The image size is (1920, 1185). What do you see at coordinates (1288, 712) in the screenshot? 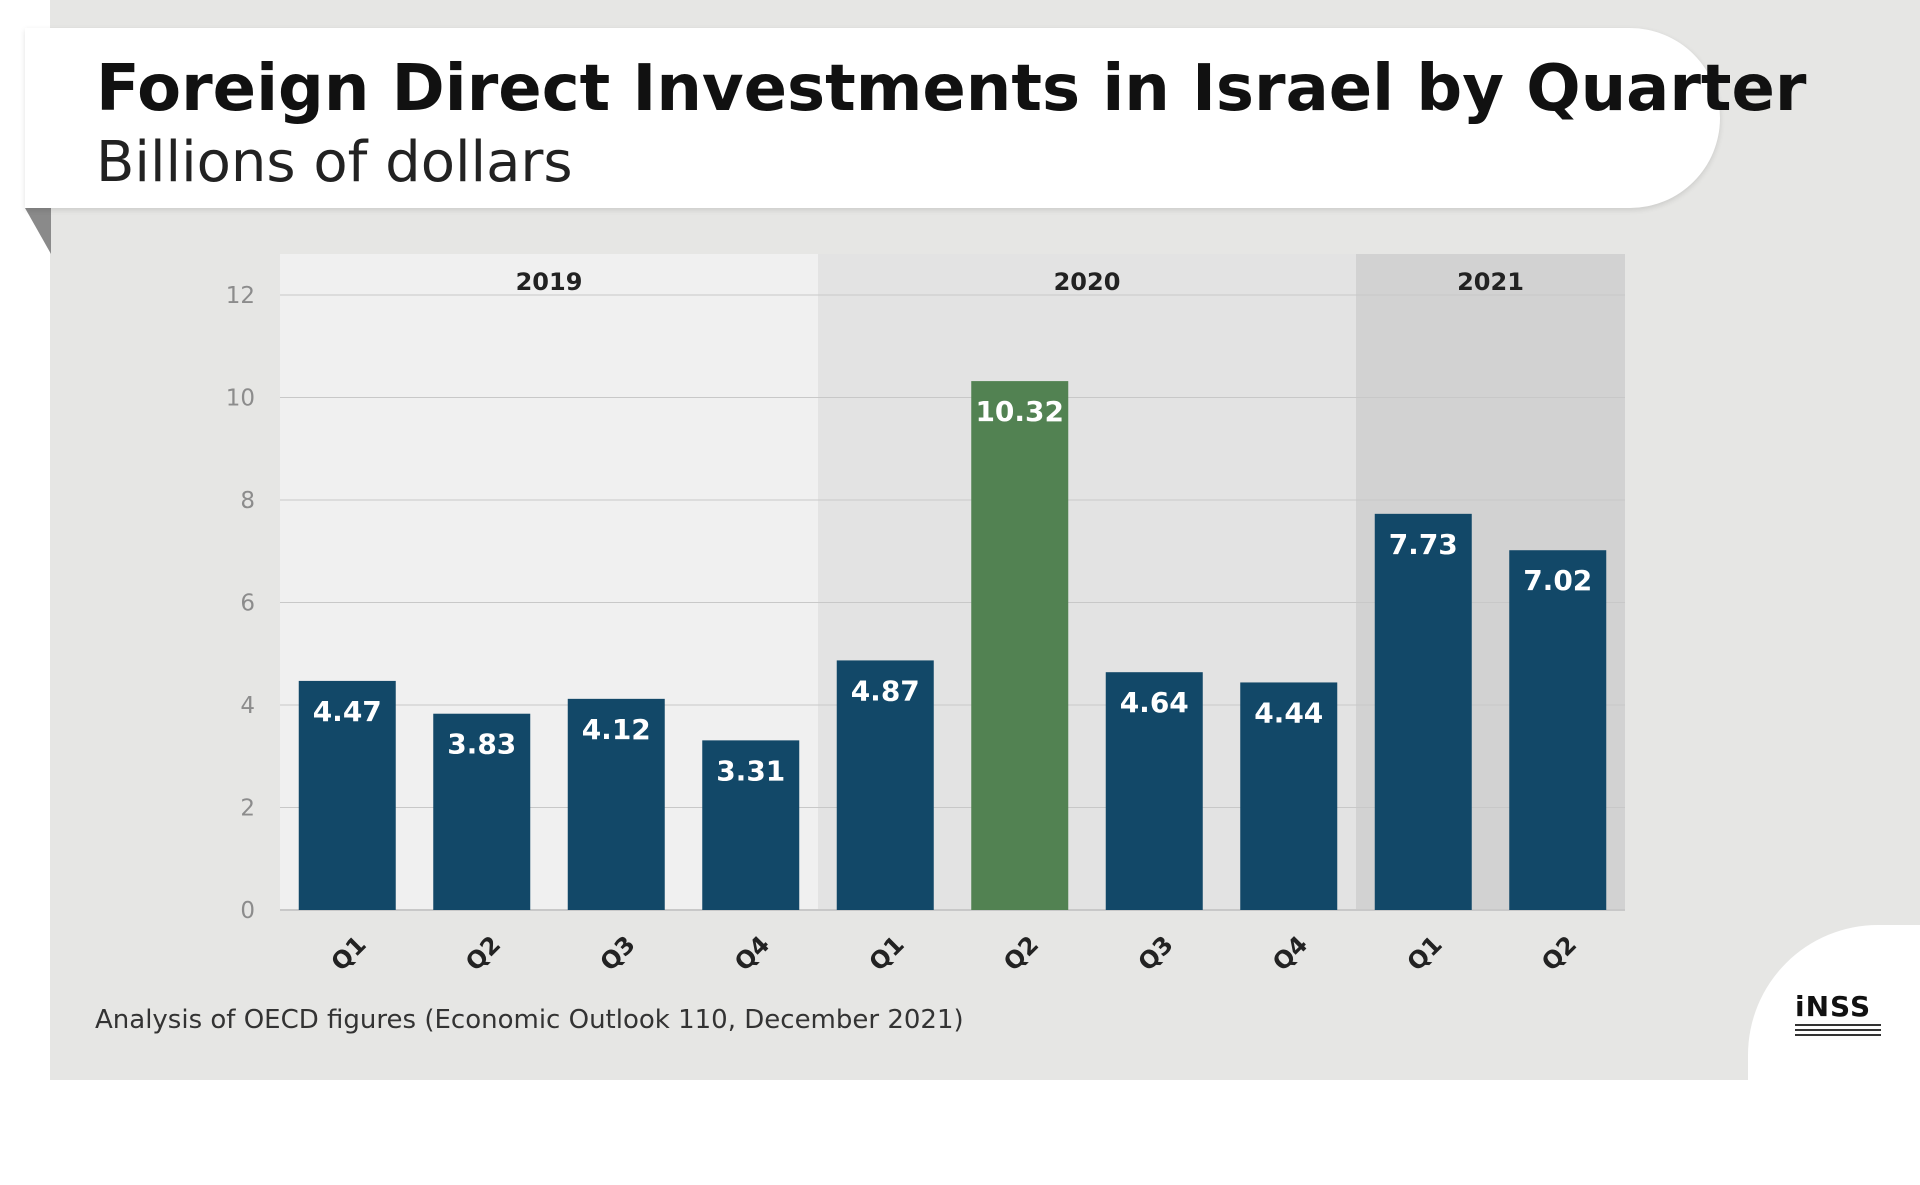
I see `bar-value-label: 4.44` at bounding box center [1288, 712].